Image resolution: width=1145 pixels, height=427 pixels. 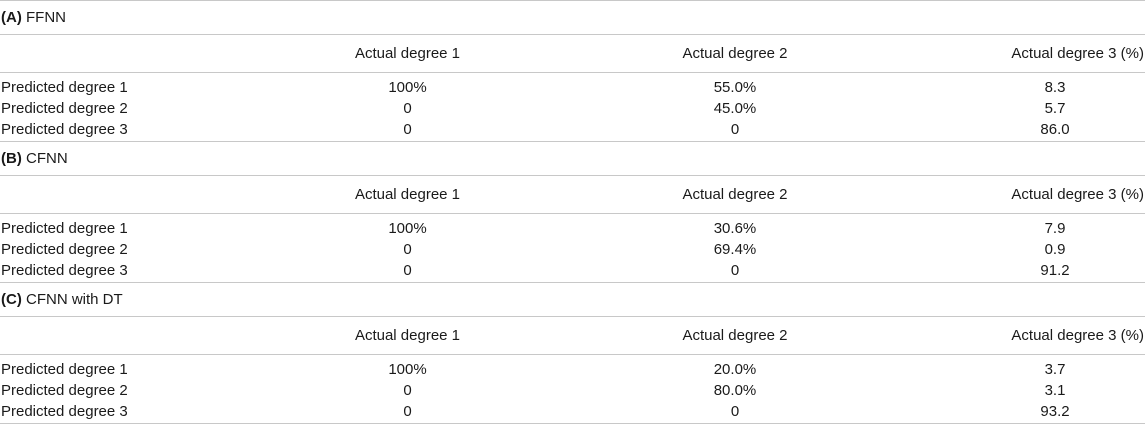 I want to click on table-row: Predicted degree 2 0 69.4% 0.9, so click(x=572, y=249).